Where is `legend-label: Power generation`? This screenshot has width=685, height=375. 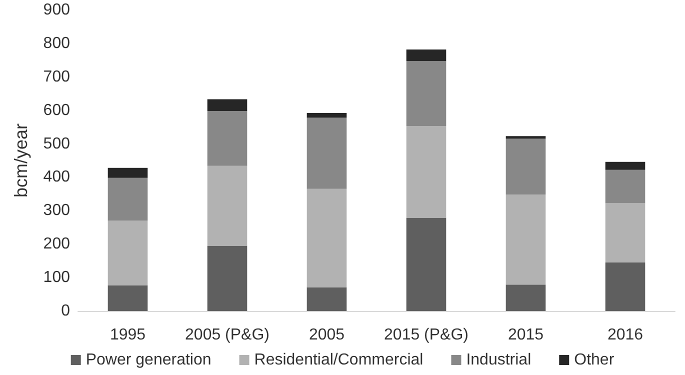 legend-label: Power generation is located at coordinates (149, 360).